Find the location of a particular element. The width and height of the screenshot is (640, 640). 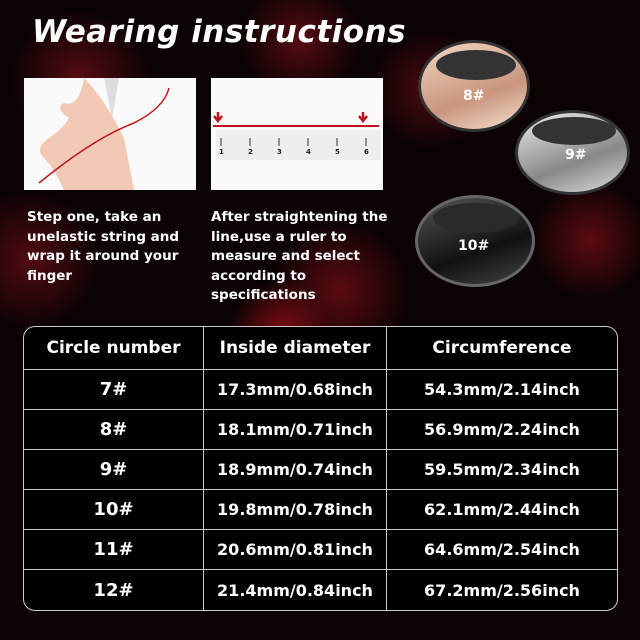

header-circle-number: Circle number is located at coordinates (114, 348).